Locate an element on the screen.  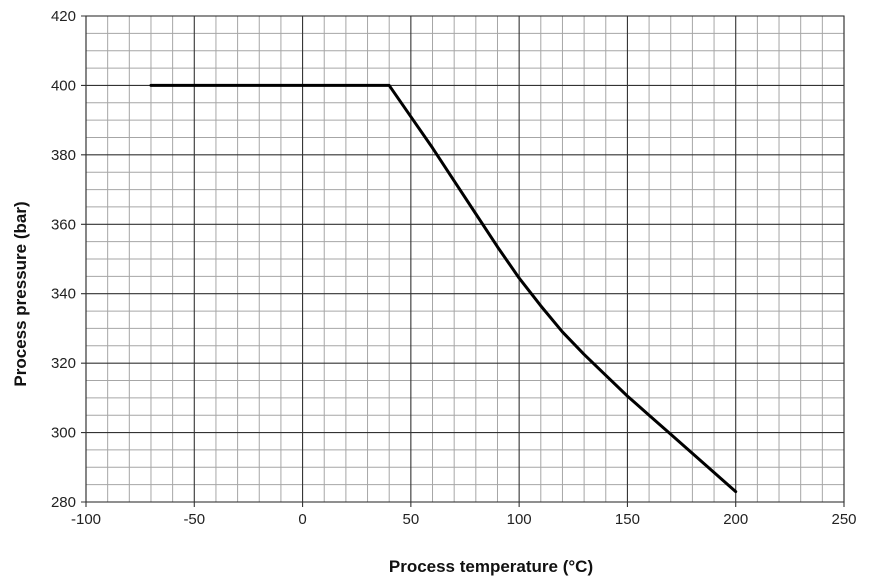
x-tick-label: -100 is located at coordinates (86, 519).